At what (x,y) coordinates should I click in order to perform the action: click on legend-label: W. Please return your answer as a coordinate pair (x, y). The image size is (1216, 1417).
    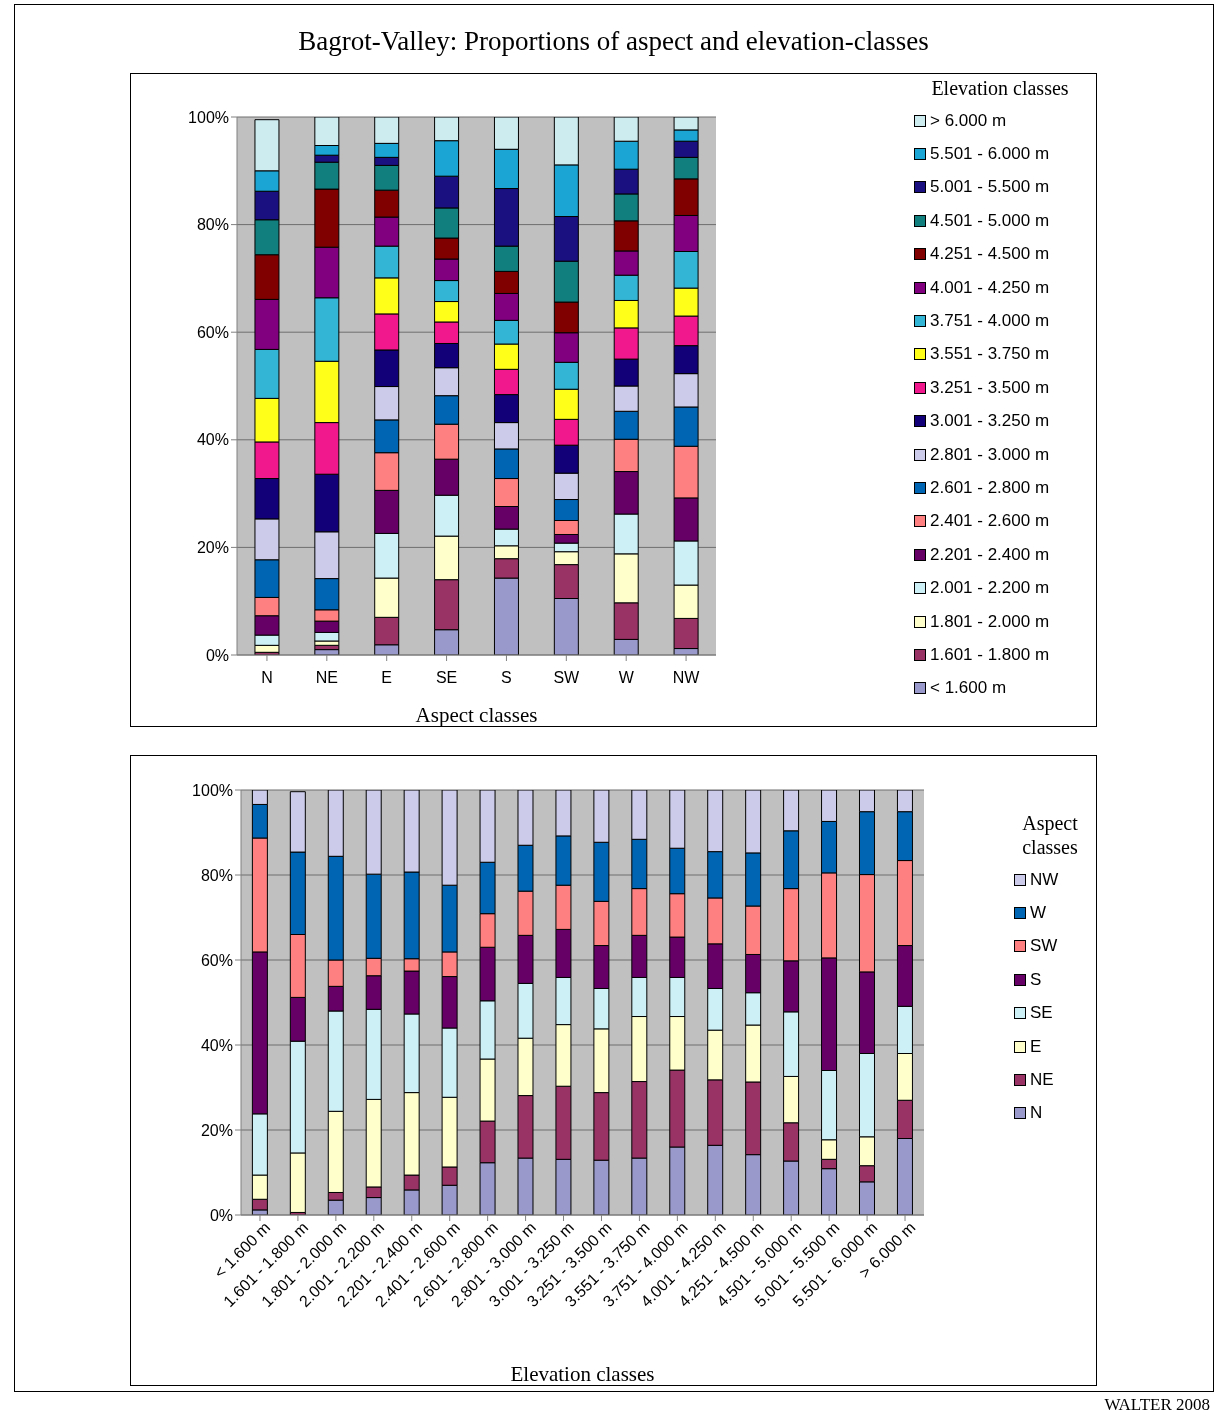
    Looking at the image, I should click on (1038, 913).